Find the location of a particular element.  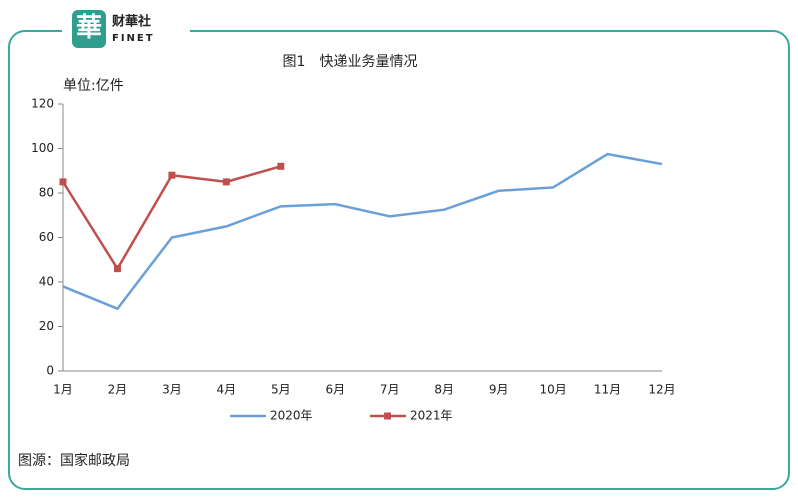

logo-sub: FINET is located at coordinates (133, 38).